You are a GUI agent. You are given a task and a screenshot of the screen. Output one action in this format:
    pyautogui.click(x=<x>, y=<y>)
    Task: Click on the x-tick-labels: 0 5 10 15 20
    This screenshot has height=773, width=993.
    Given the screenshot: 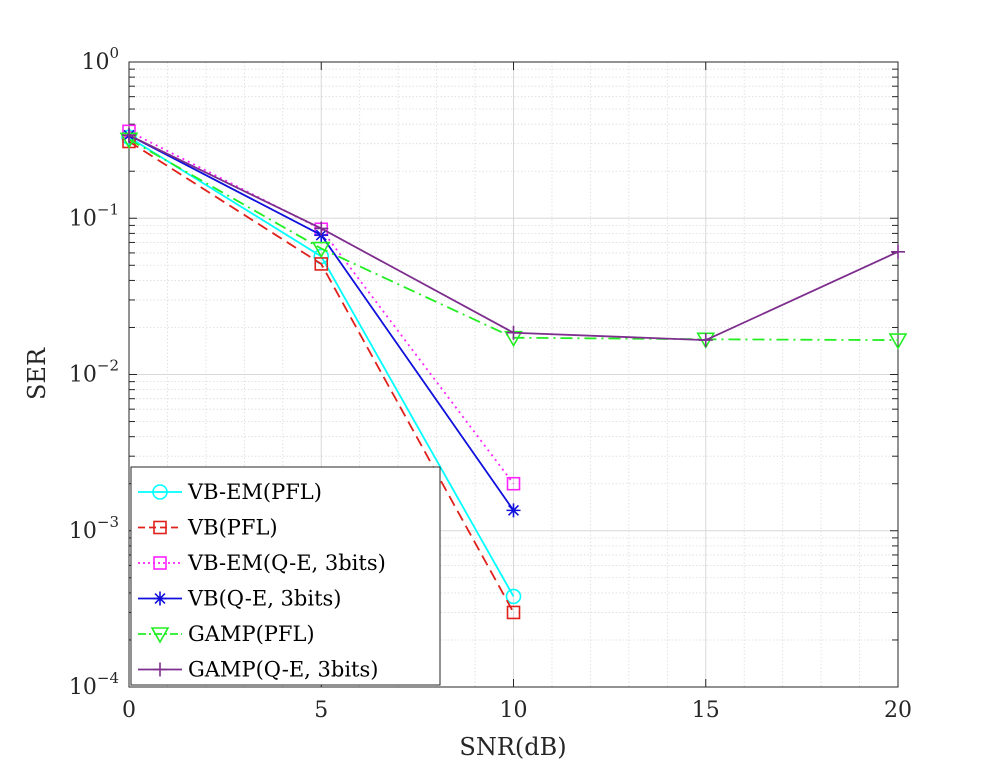 What is the action you would take?
    pyautogui.click(x=517, y=710)
    